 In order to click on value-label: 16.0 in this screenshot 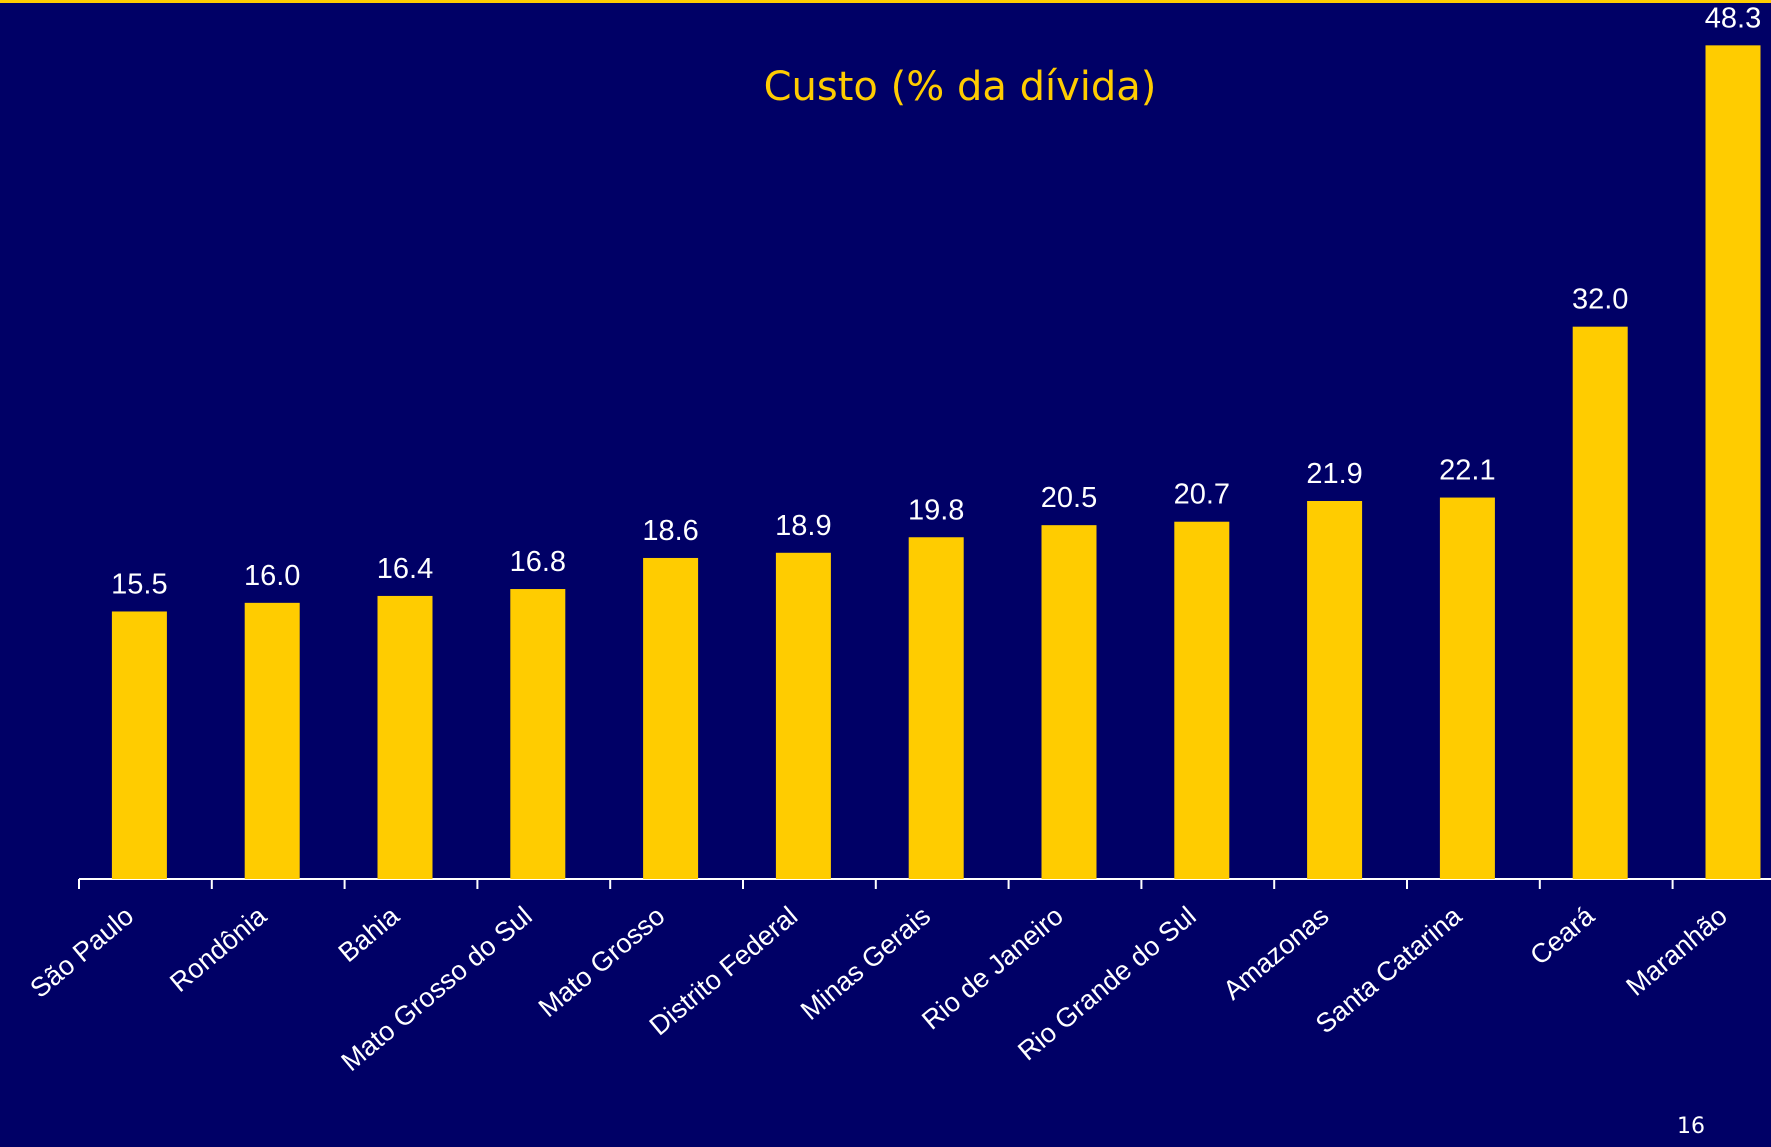, I will do `click(272, 576)`.